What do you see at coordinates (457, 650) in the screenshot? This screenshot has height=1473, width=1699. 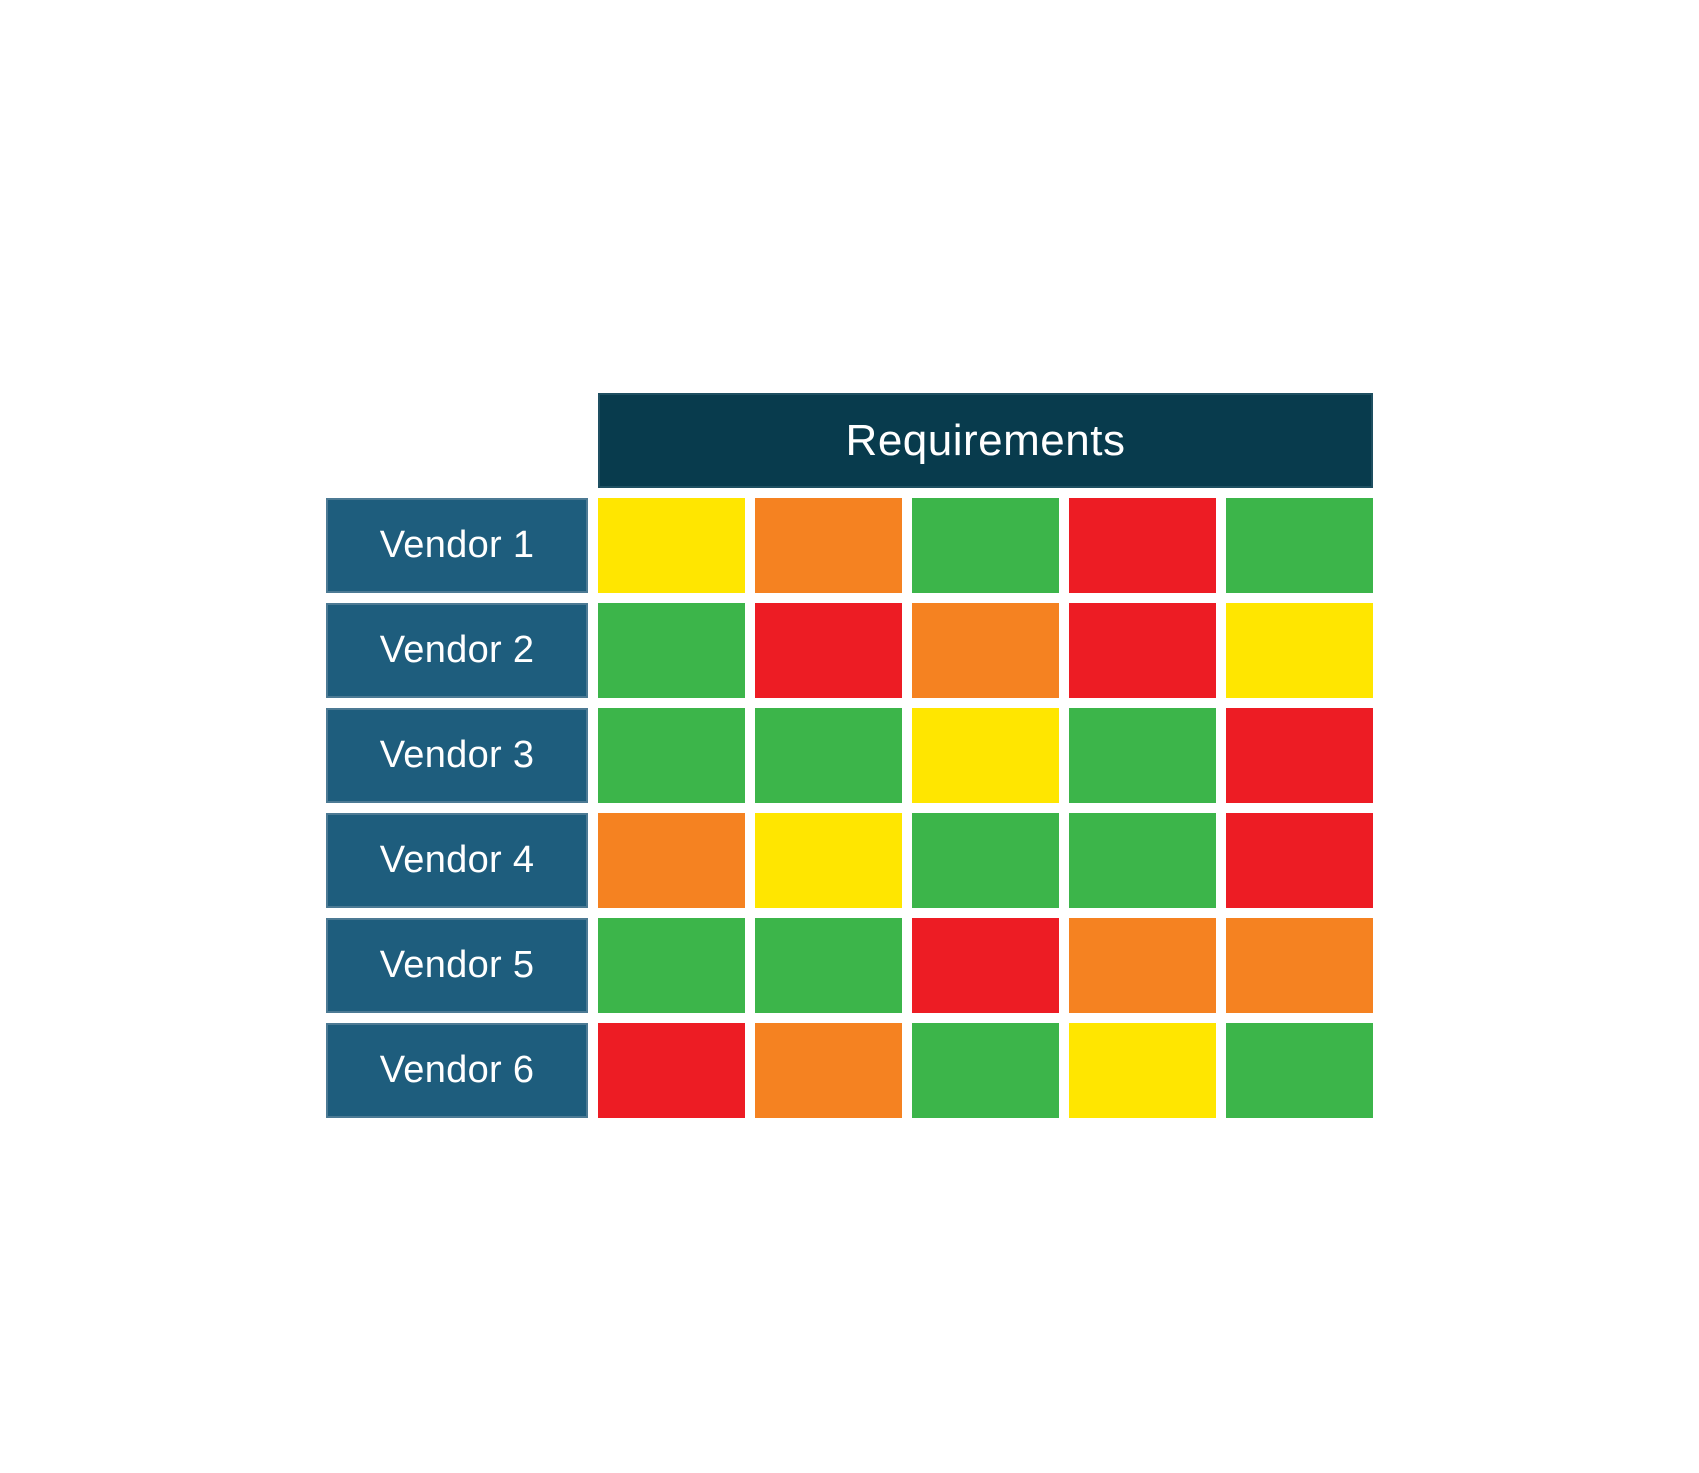 I see `vendor-row-label: Vendor 2` at bounding box center [457, 650].